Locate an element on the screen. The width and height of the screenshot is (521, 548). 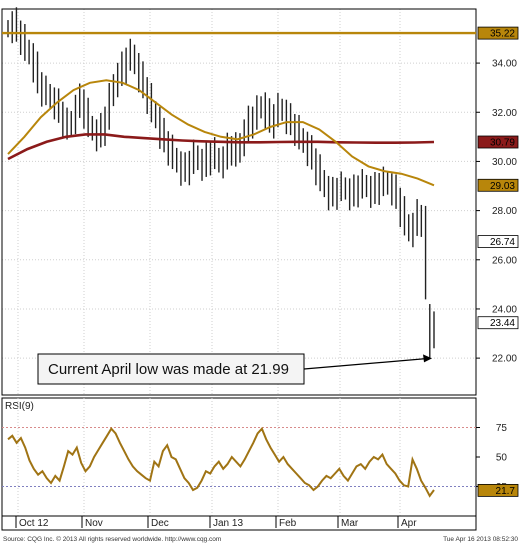
price-tick-label: 32.00 is located at coordinates (504, 113).